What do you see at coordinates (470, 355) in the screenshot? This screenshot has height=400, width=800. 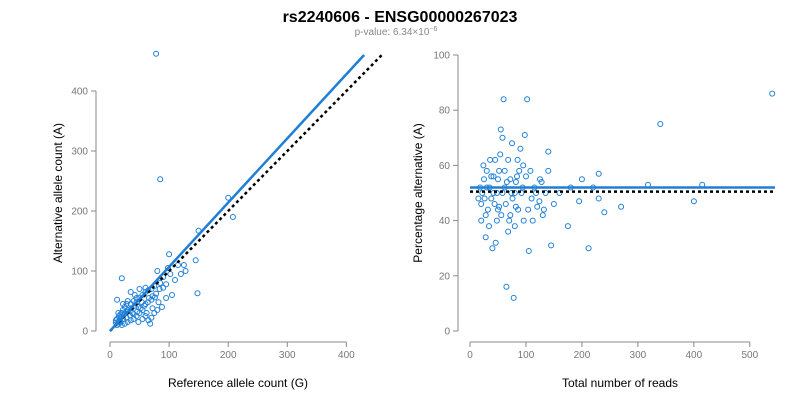 I see `x-tick-label: 0` at bounding box center [470, 355].